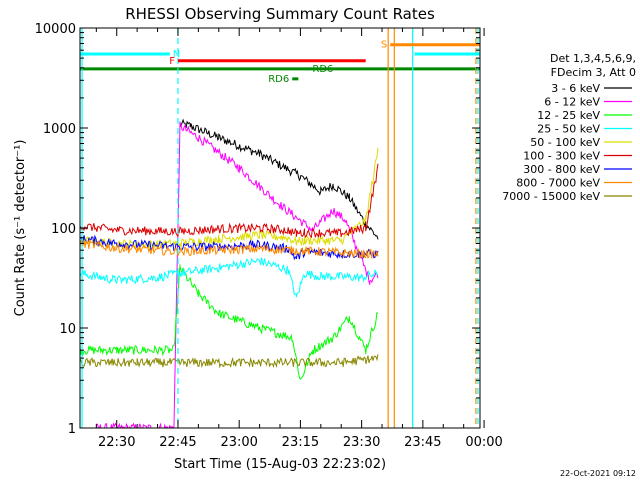  I want to click on legend-label-2: 6 - 12 keV, so click(572, 102).